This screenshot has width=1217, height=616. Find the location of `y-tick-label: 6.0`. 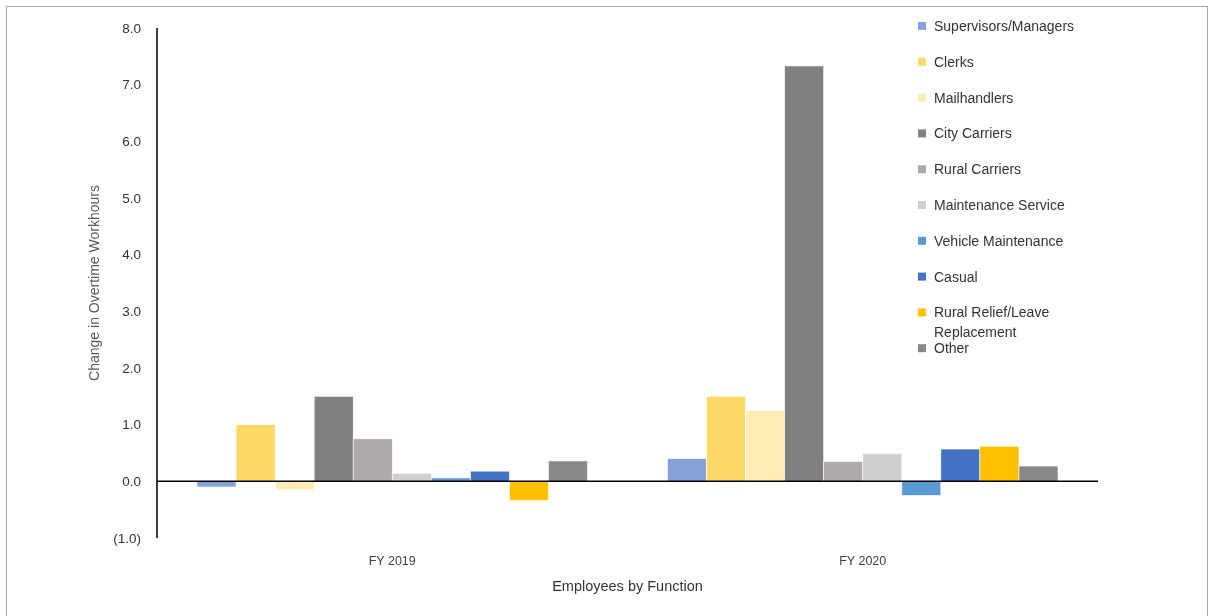

y-tick-label: 6.0 is located at coordinates (131, 142).